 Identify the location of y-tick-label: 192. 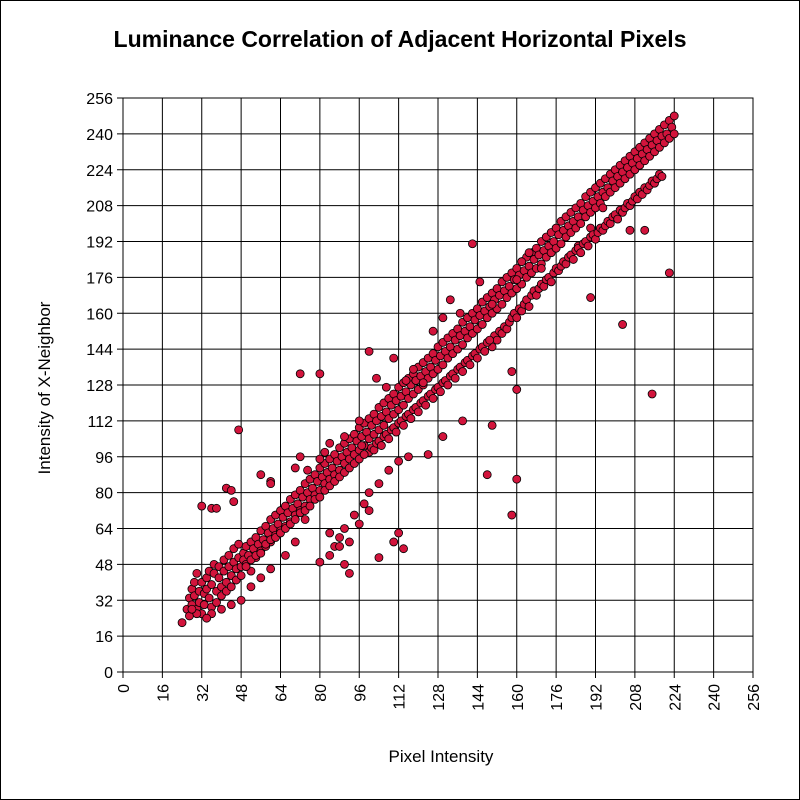
(99, 243).